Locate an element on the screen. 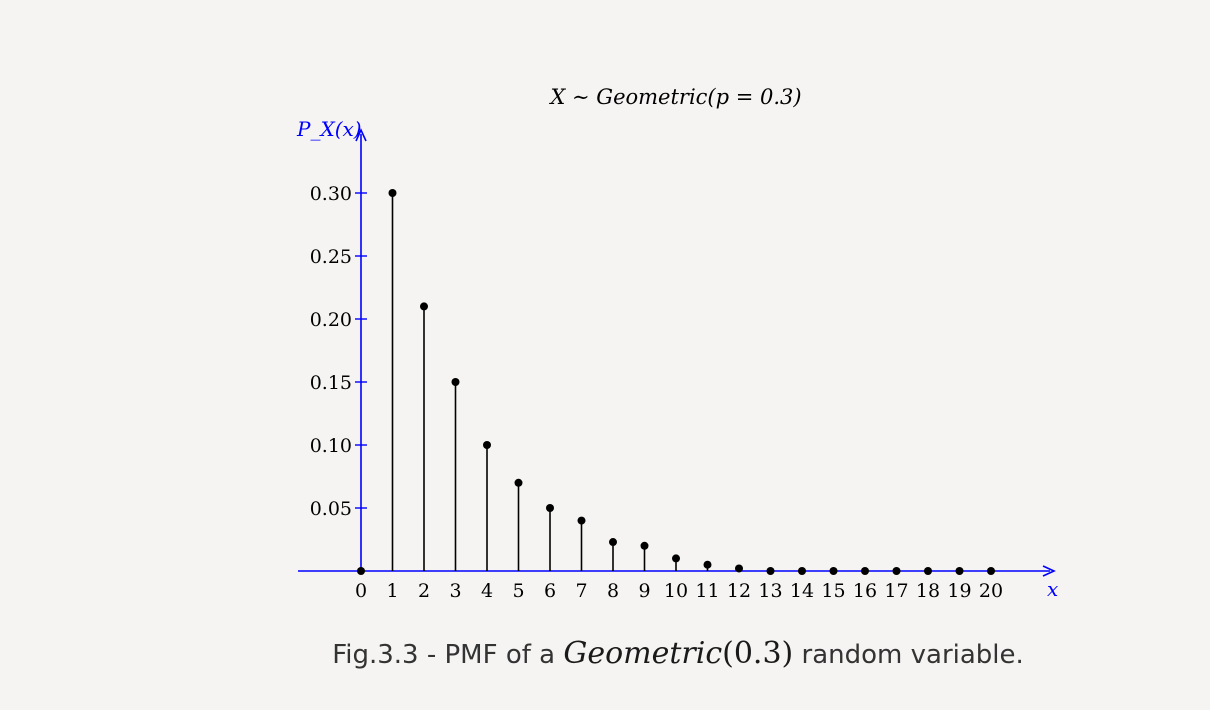 The height and width of the screenshot is (710, 1210). x-tick-label: 2 is located at coordinates (424, 591).